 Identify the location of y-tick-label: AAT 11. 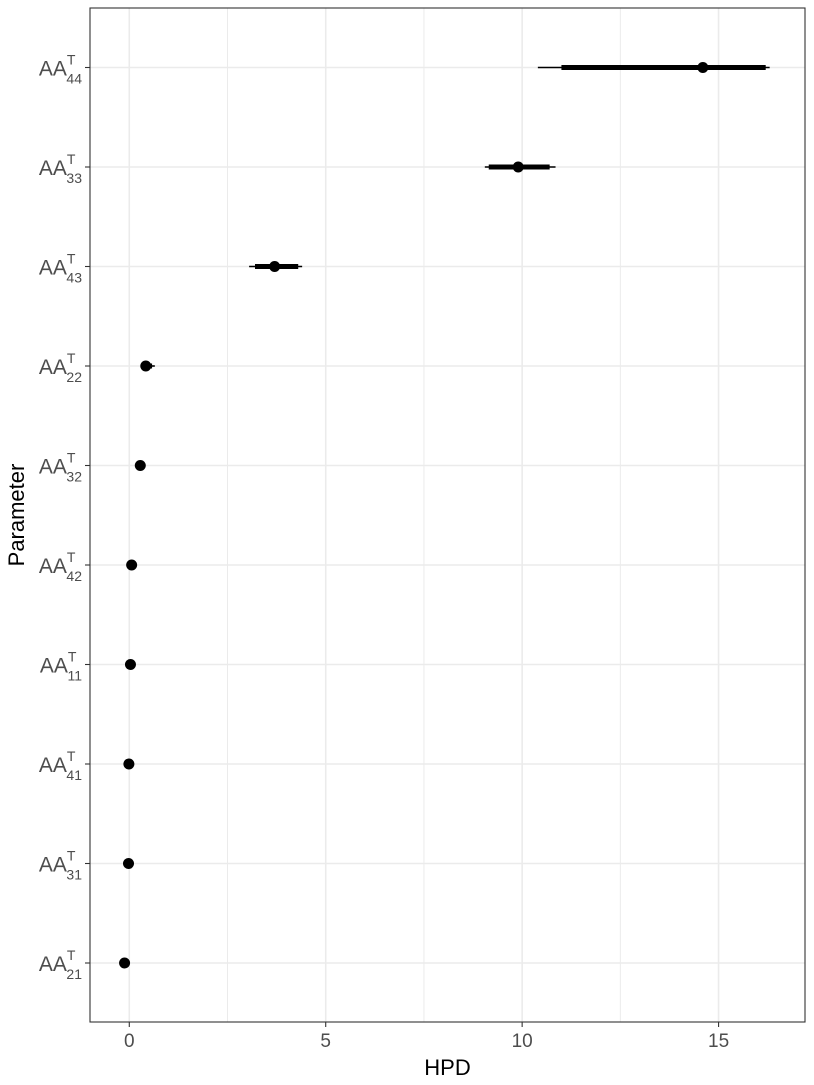
(61, 666).